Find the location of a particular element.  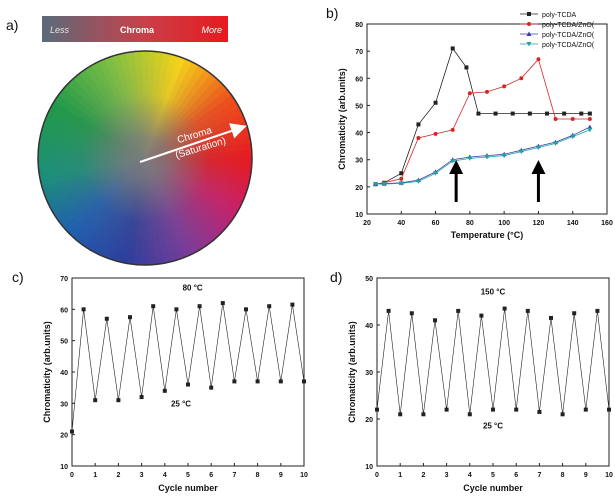

chart-b-series-2-line is located at coordinates (483, 155).